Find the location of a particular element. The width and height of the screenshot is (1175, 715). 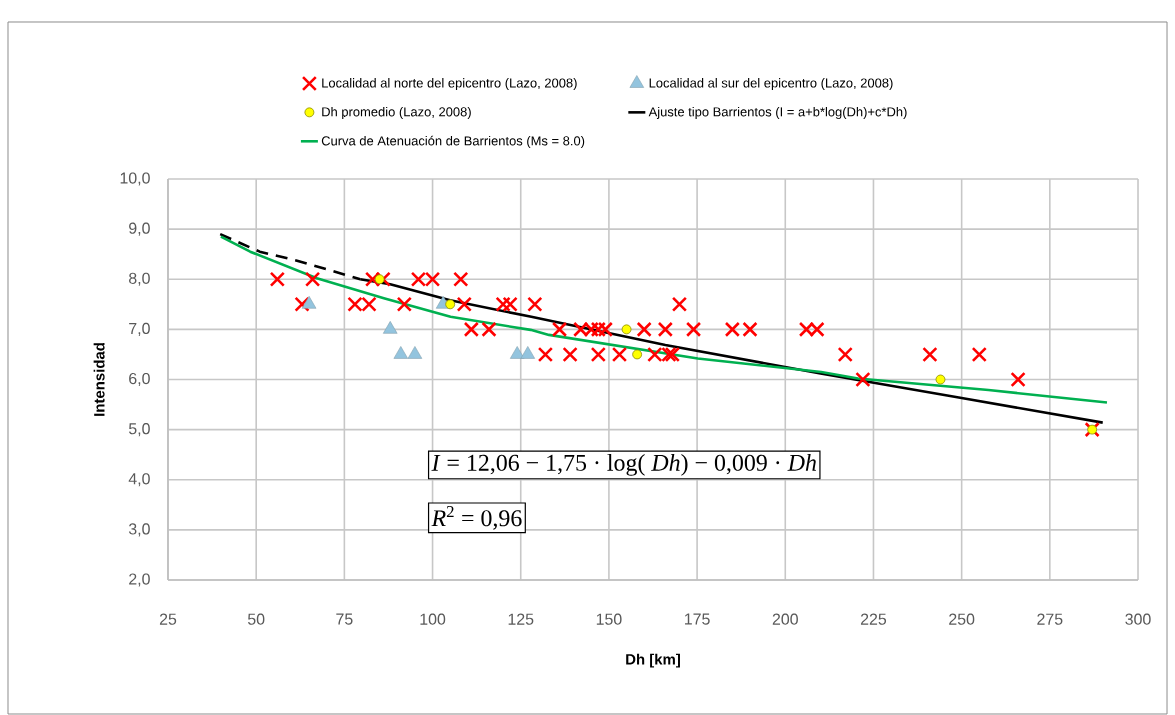

annotation: R$^{2}$ = 0,96 is located at coordinates (476, 517).